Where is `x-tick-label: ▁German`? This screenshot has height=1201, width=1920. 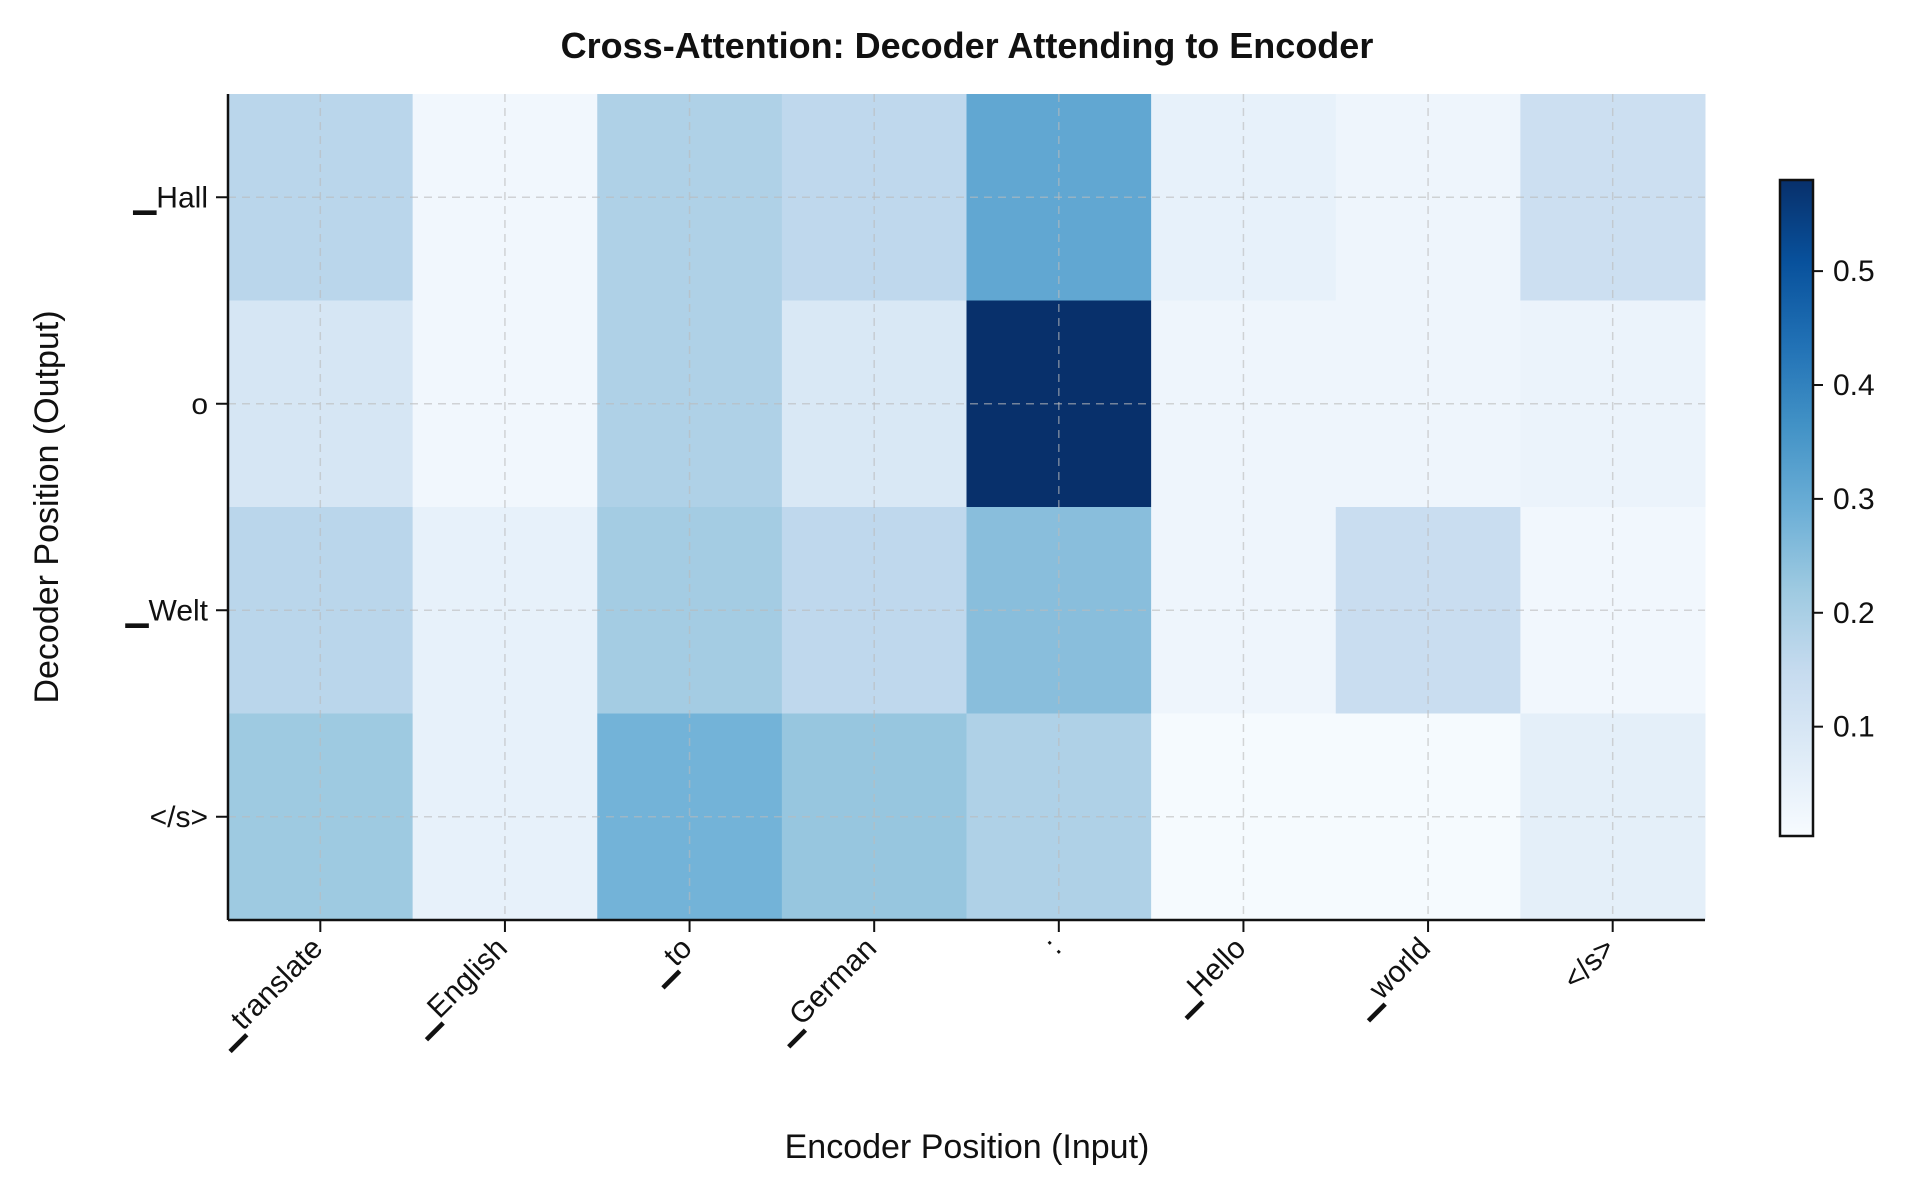
x-tick-label: ▁German is located at coordinates (825, 991).